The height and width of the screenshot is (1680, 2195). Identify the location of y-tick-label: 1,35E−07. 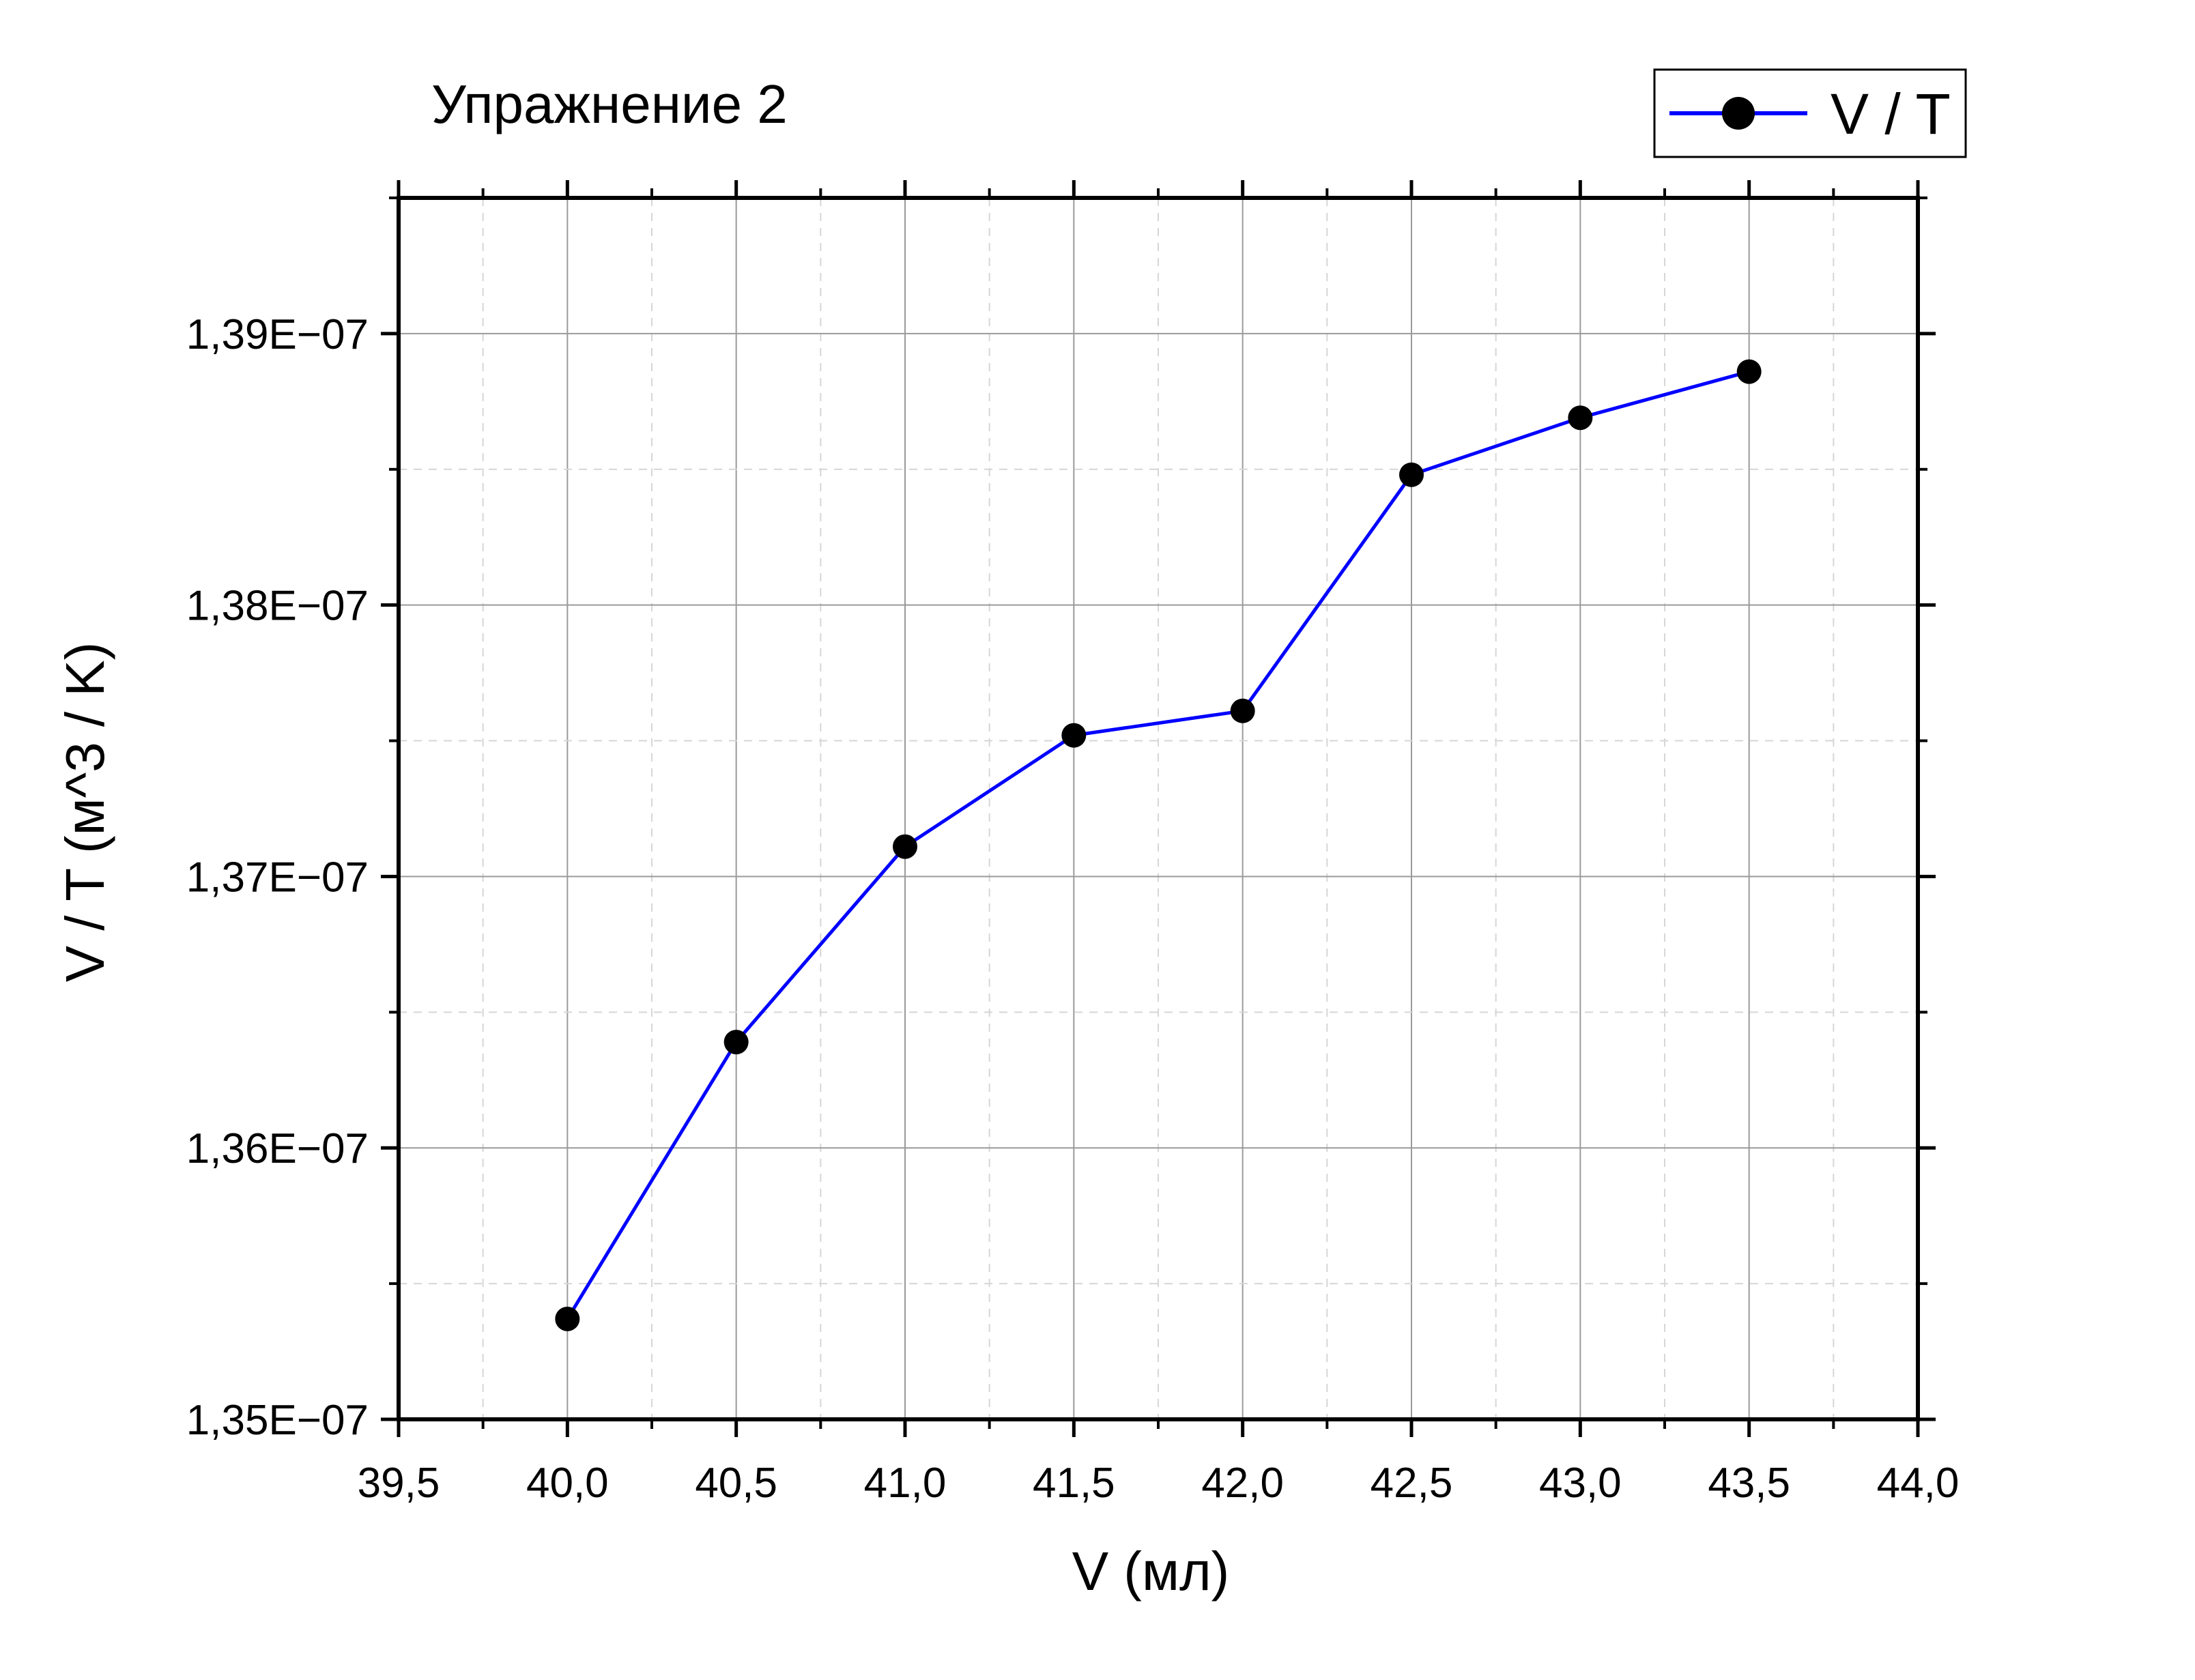
(277, 1420).